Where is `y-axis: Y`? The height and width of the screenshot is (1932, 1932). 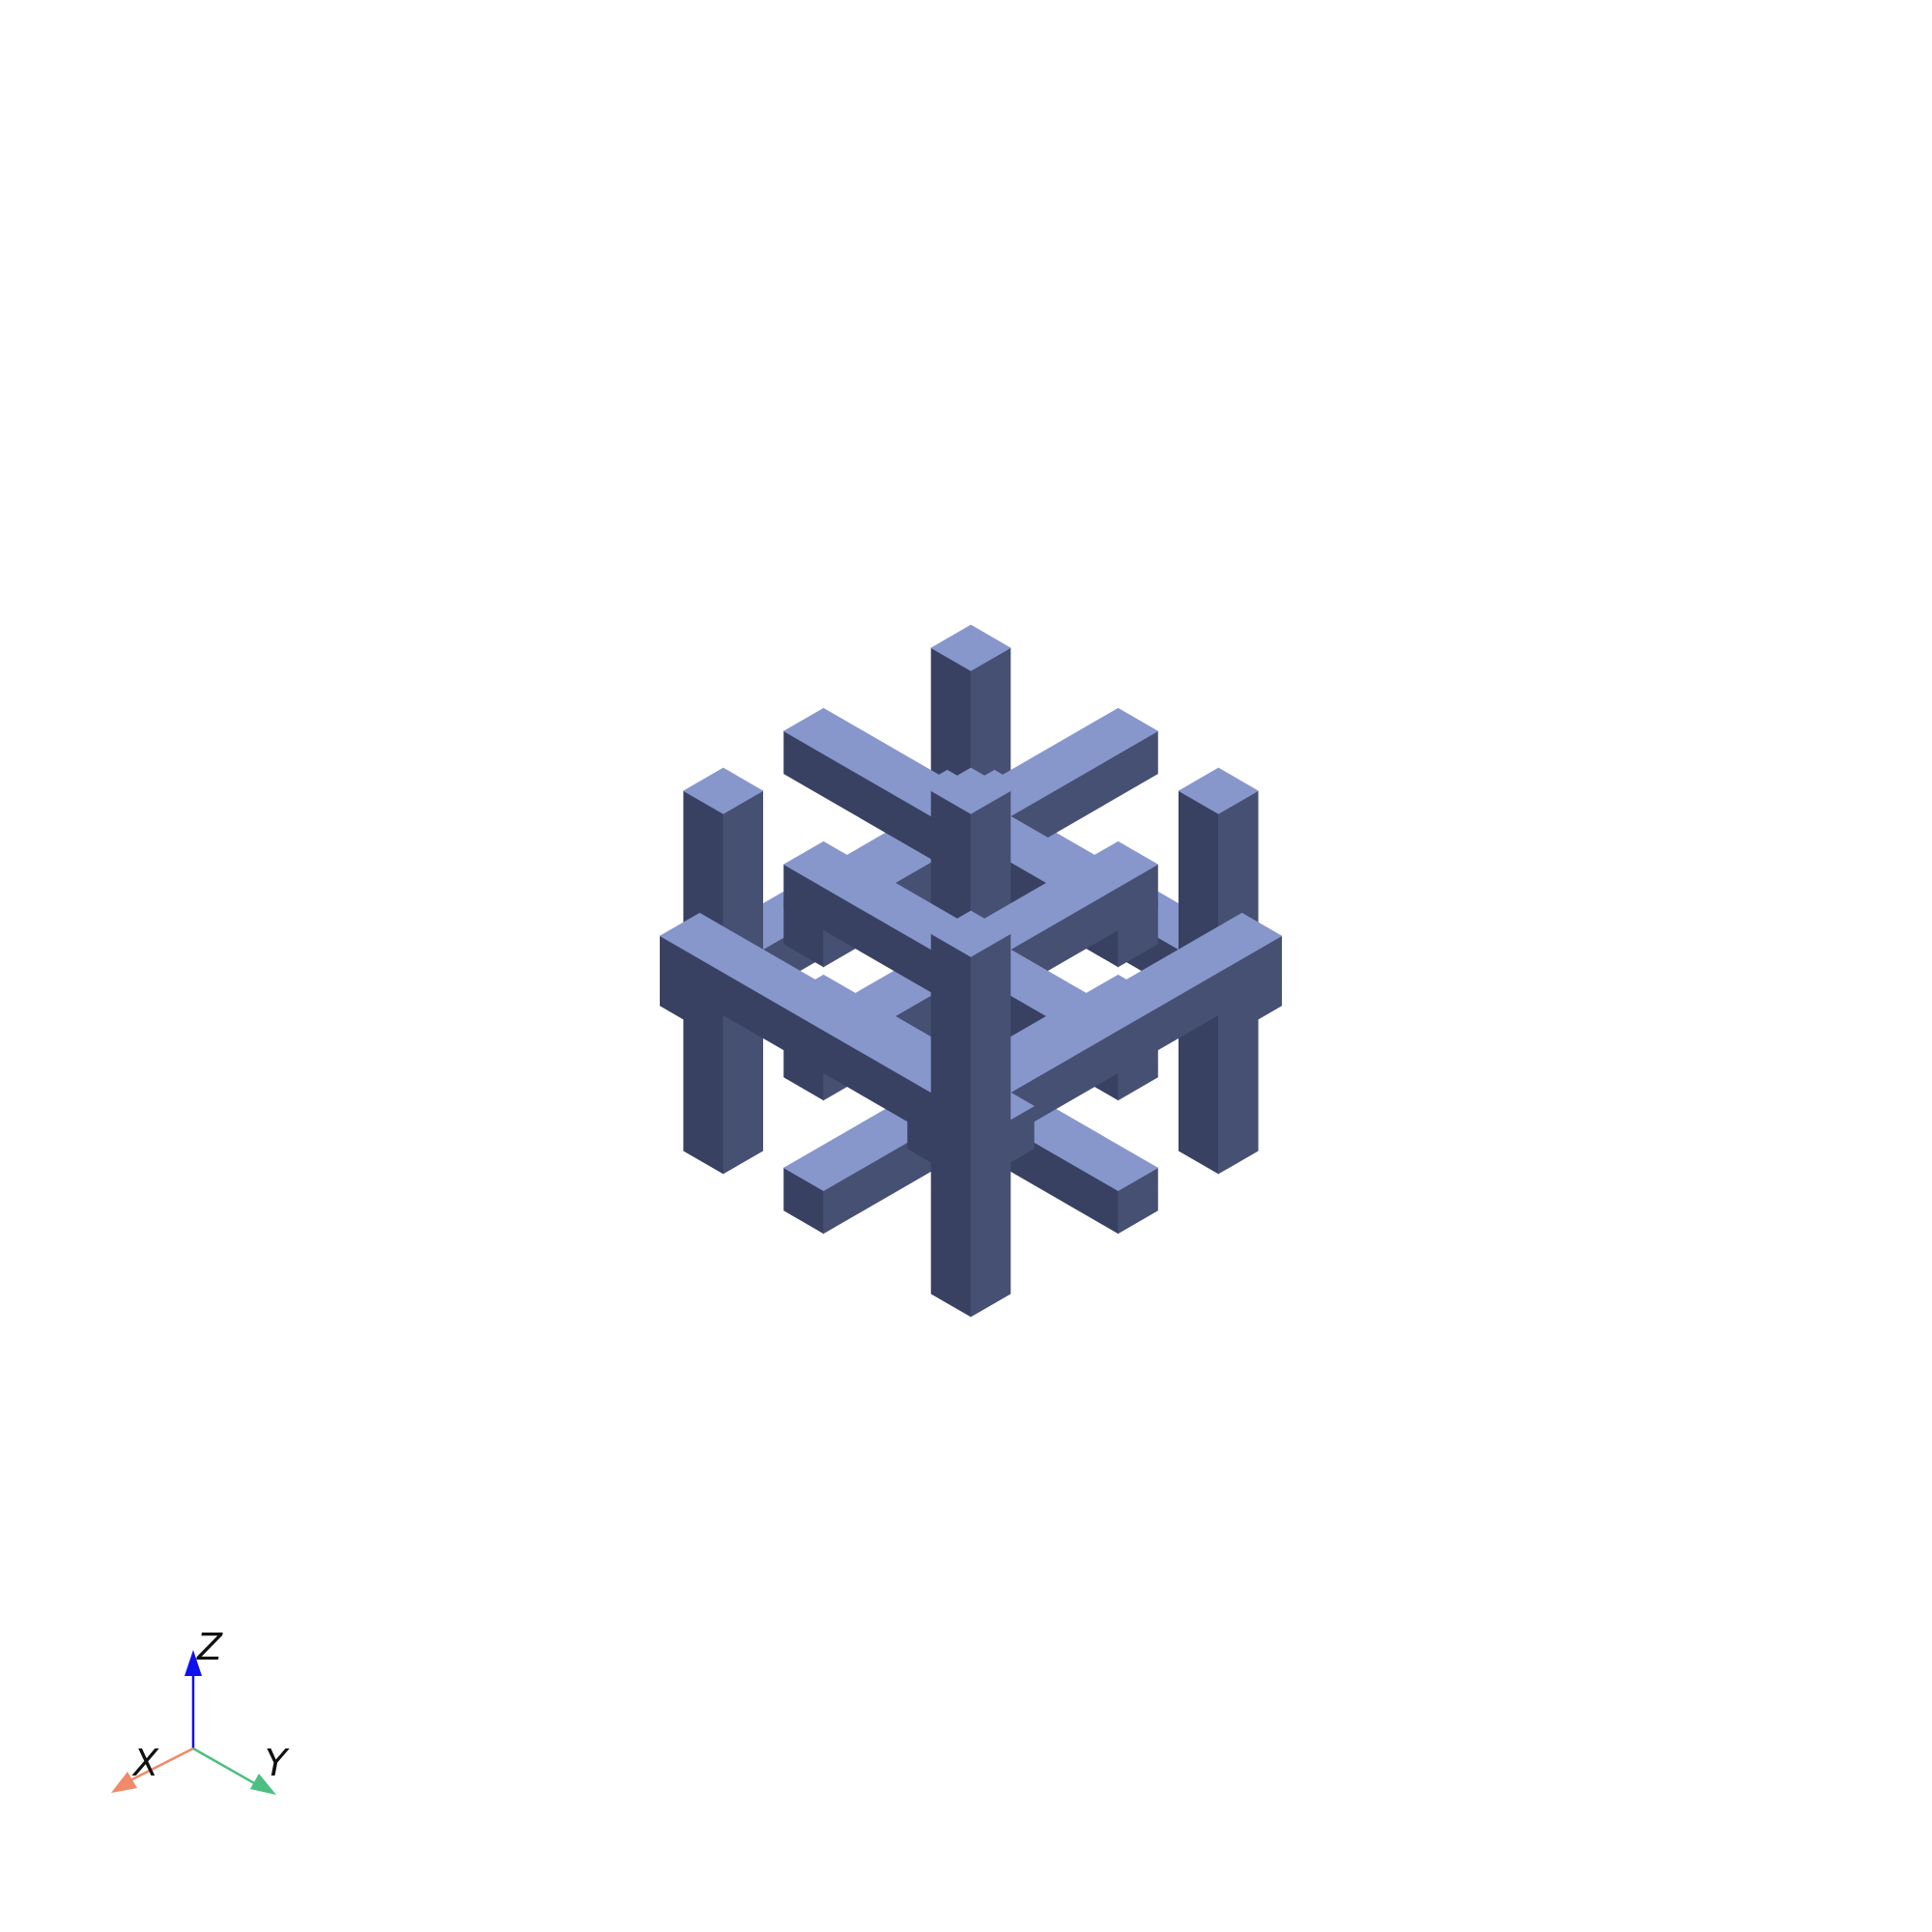 y-axis: Y is located at coordinates (241, 1768).